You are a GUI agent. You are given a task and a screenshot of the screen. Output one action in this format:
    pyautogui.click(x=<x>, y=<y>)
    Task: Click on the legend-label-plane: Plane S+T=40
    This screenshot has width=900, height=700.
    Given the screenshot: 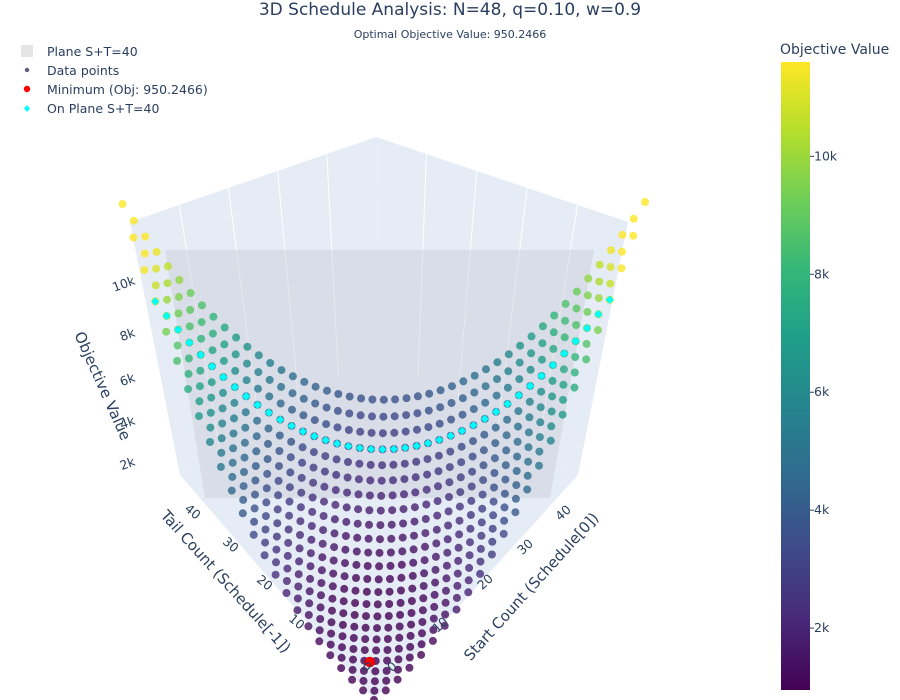 What is the action you would take?
    pyautogui.click(x=92, y=51)
    